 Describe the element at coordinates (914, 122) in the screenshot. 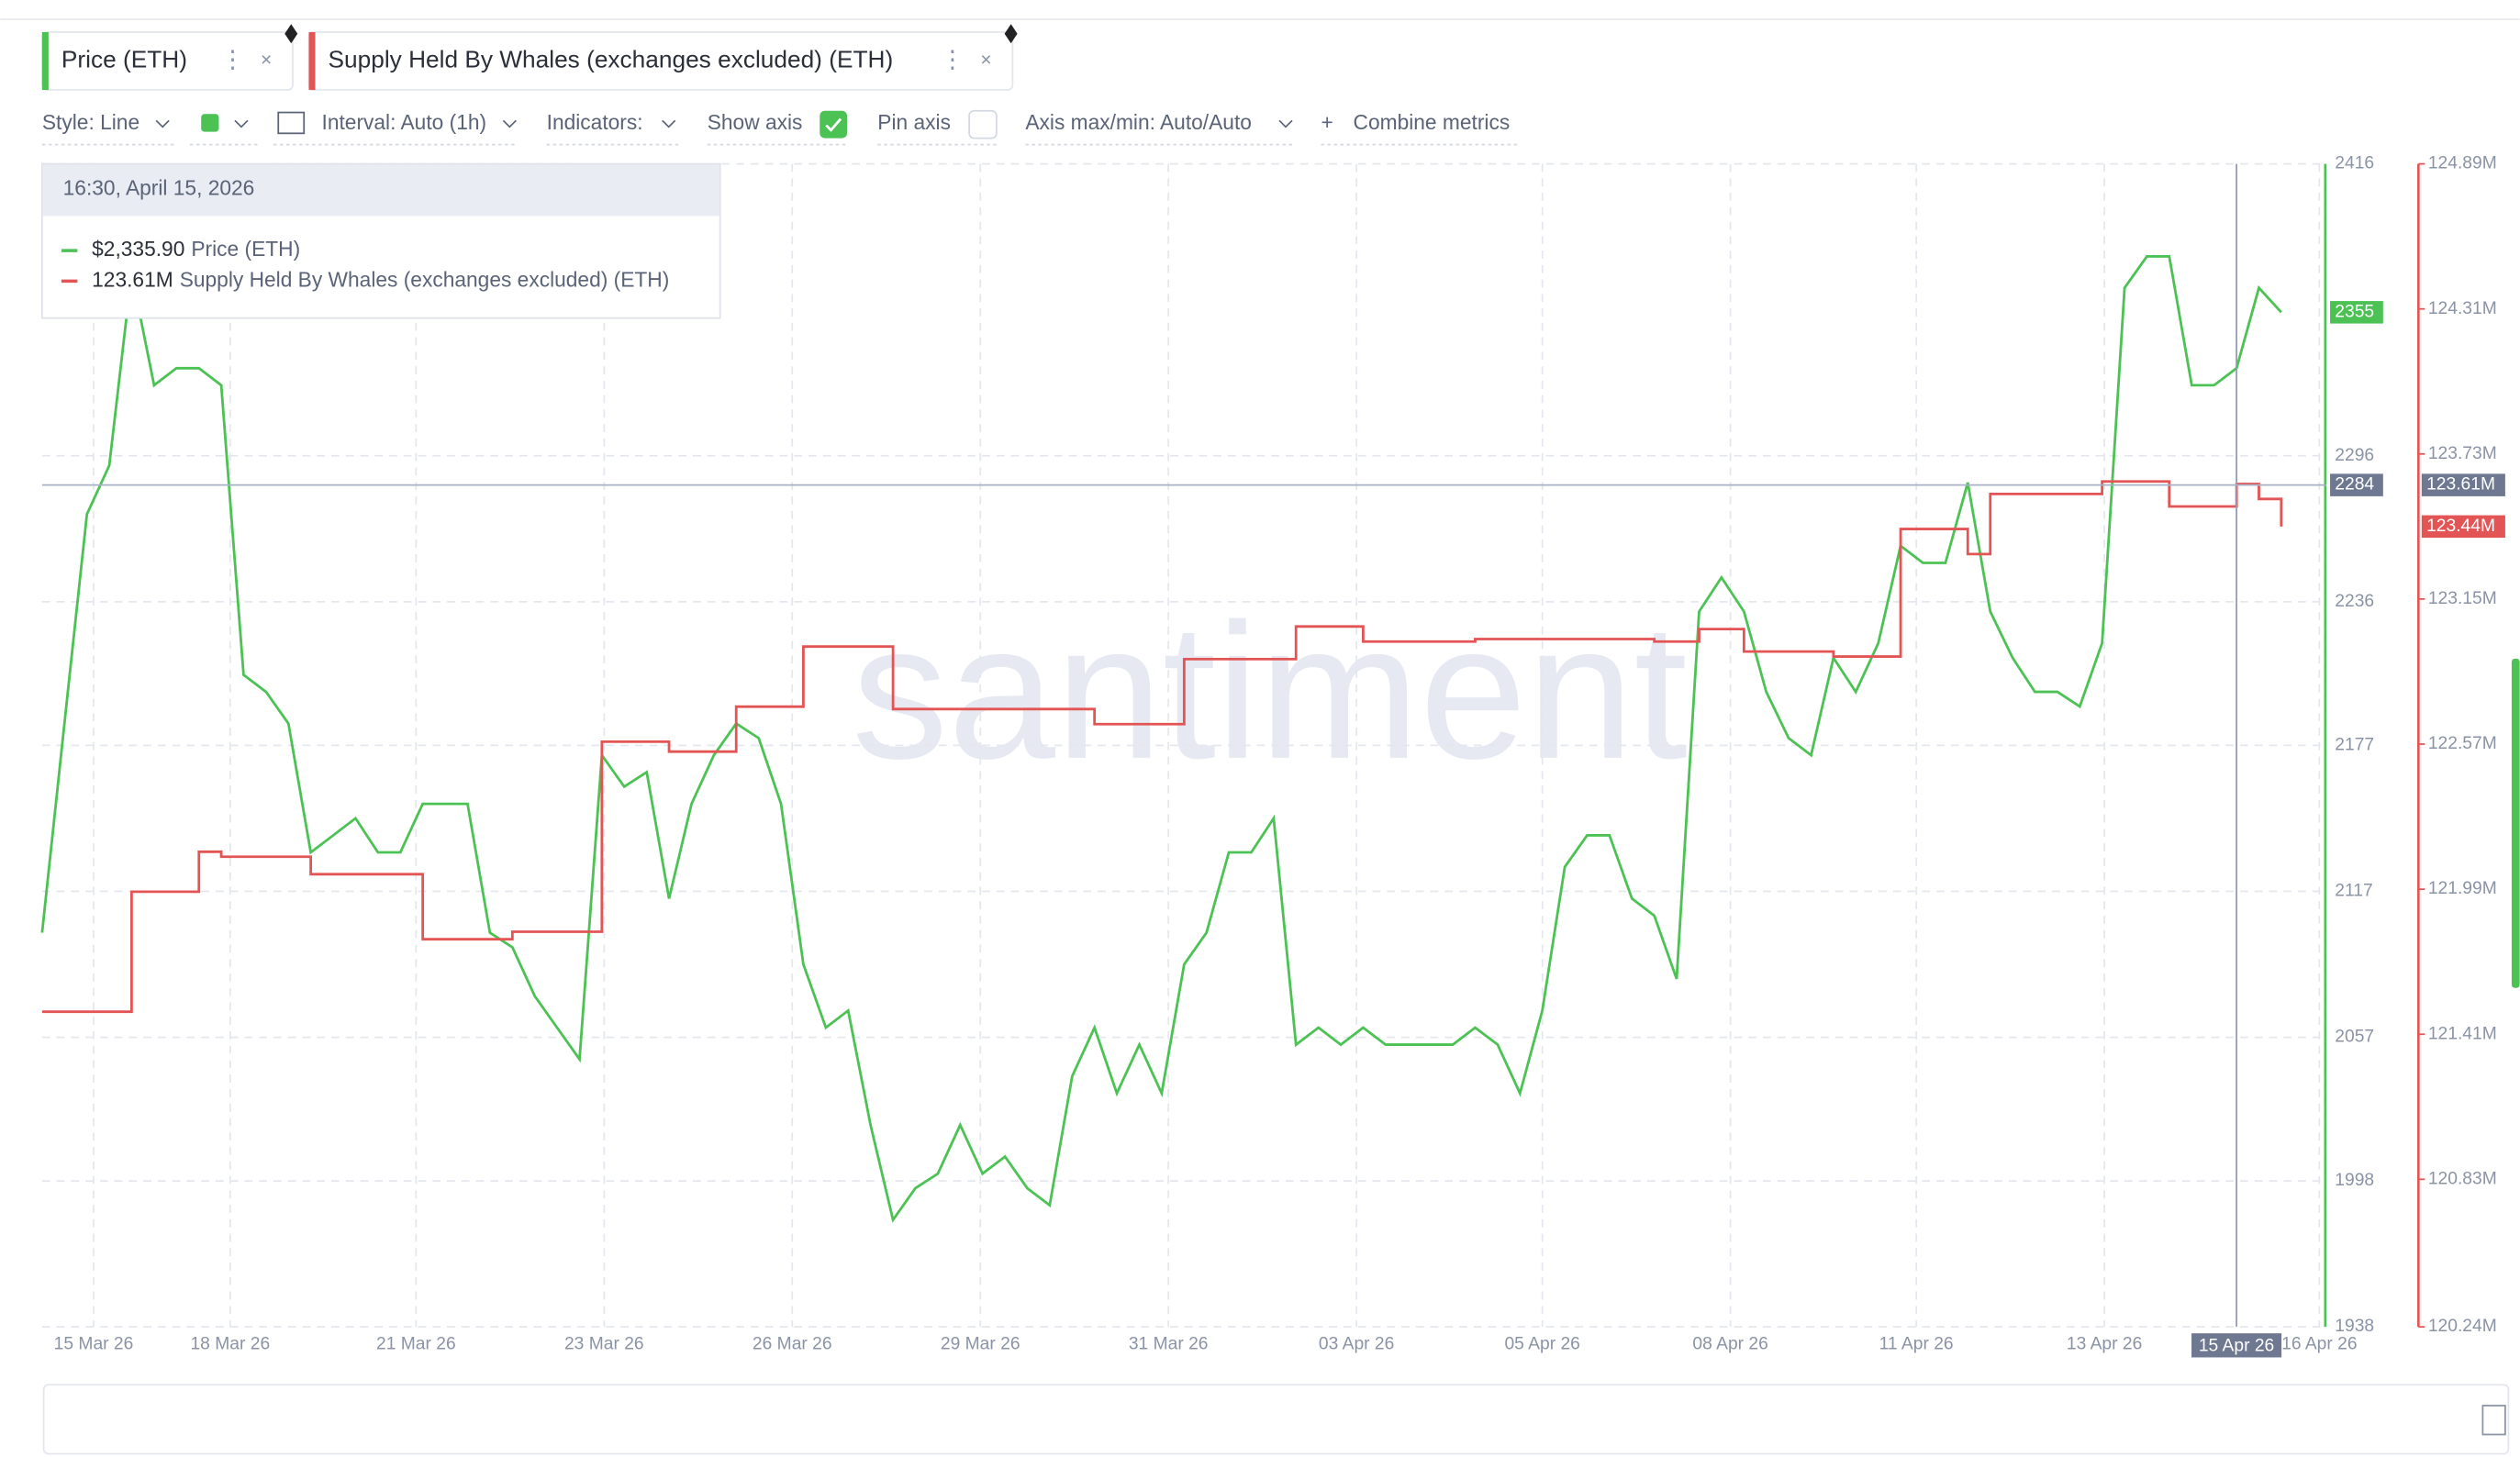

I see `pin-axis: Pin axis` at that location.